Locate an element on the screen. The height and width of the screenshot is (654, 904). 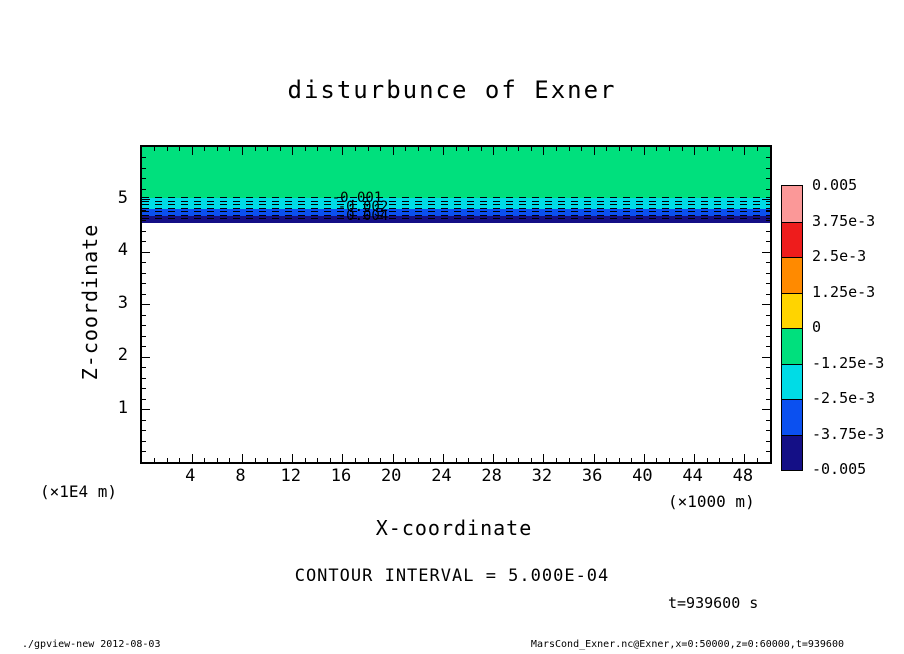
x-tick-label: 8 is located at coordinates (240, 476).